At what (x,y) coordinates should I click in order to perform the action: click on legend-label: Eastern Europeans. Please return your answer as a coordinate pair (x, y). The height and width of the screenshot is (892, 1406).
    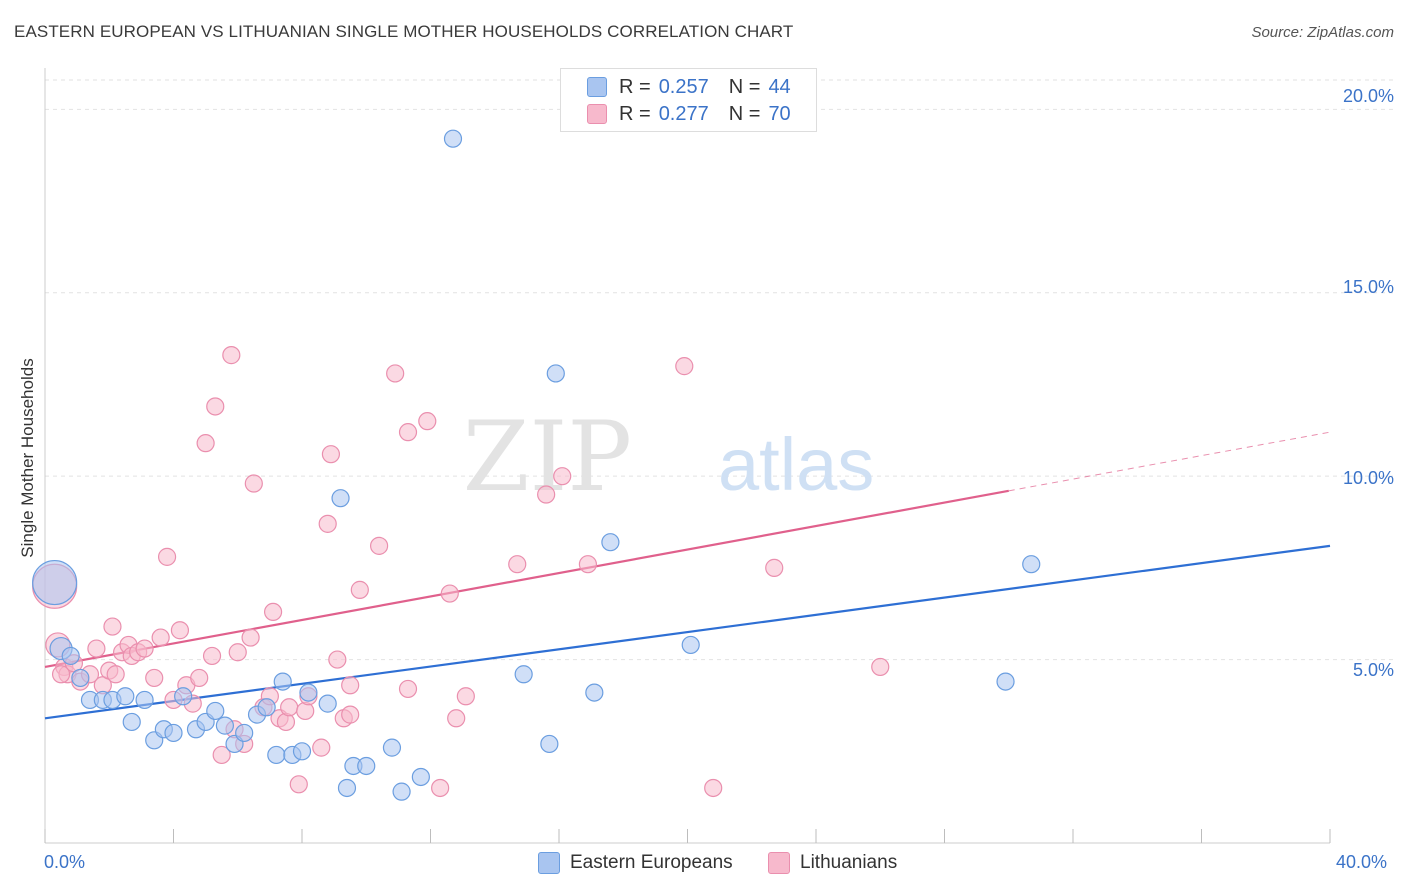
    Looking at the image, I should click on (651, 862).